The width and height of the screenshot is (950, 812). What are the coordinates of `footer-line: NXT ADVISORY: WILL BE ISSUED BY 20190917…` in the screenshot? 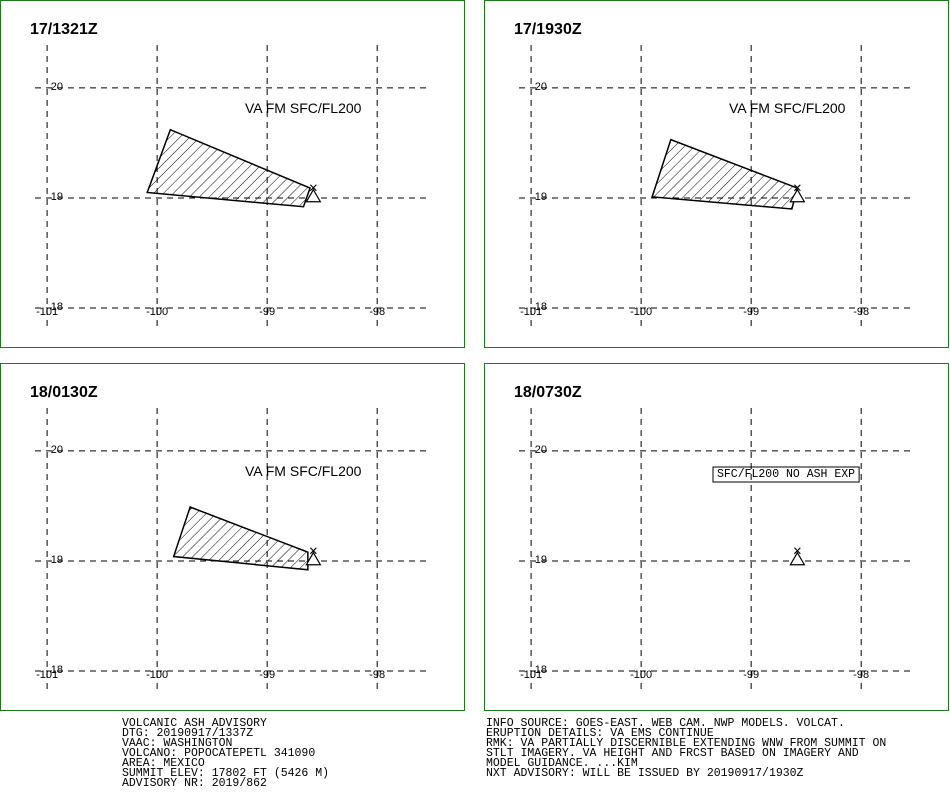 It's located at (645, 773).